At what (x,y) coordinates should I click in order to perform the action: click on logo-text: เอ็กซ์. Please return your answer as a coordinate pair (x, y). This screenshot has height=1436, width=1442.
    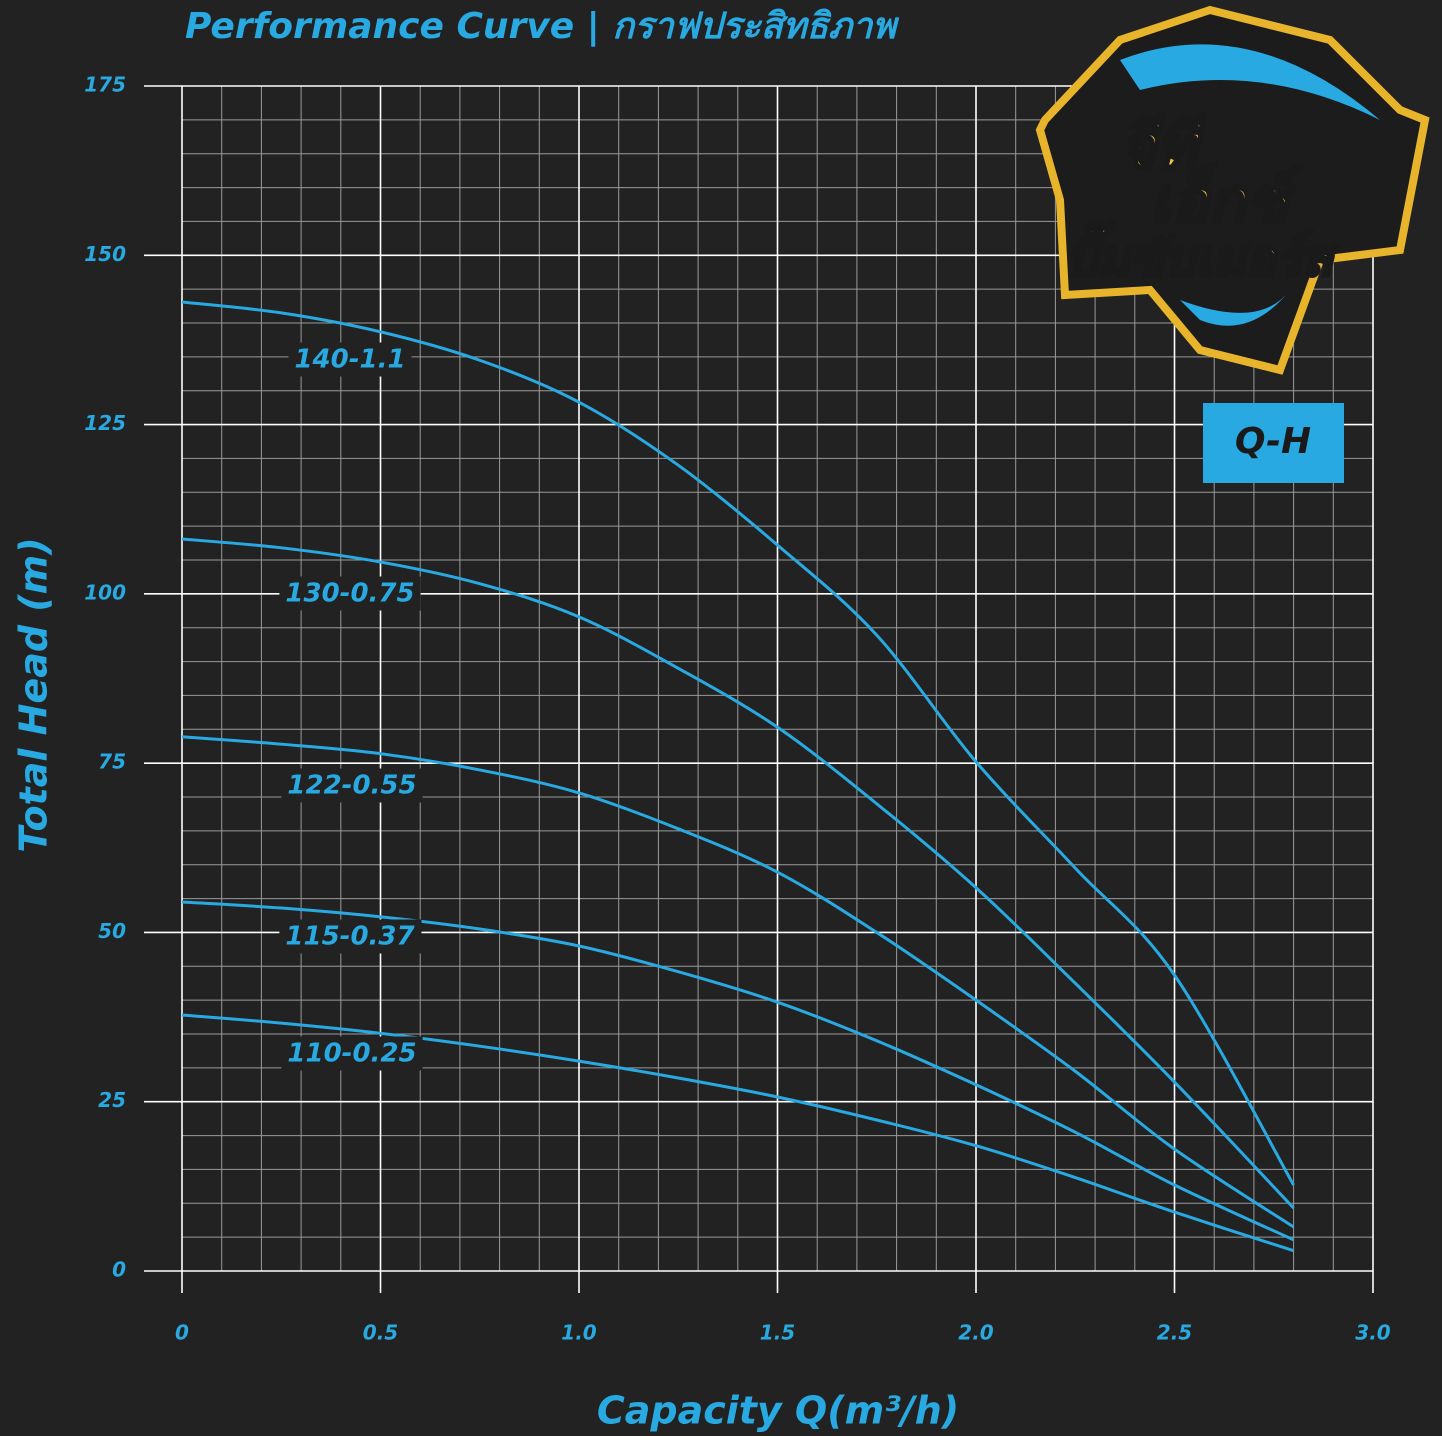
    Looking at the image, I should click on (1226, 200).